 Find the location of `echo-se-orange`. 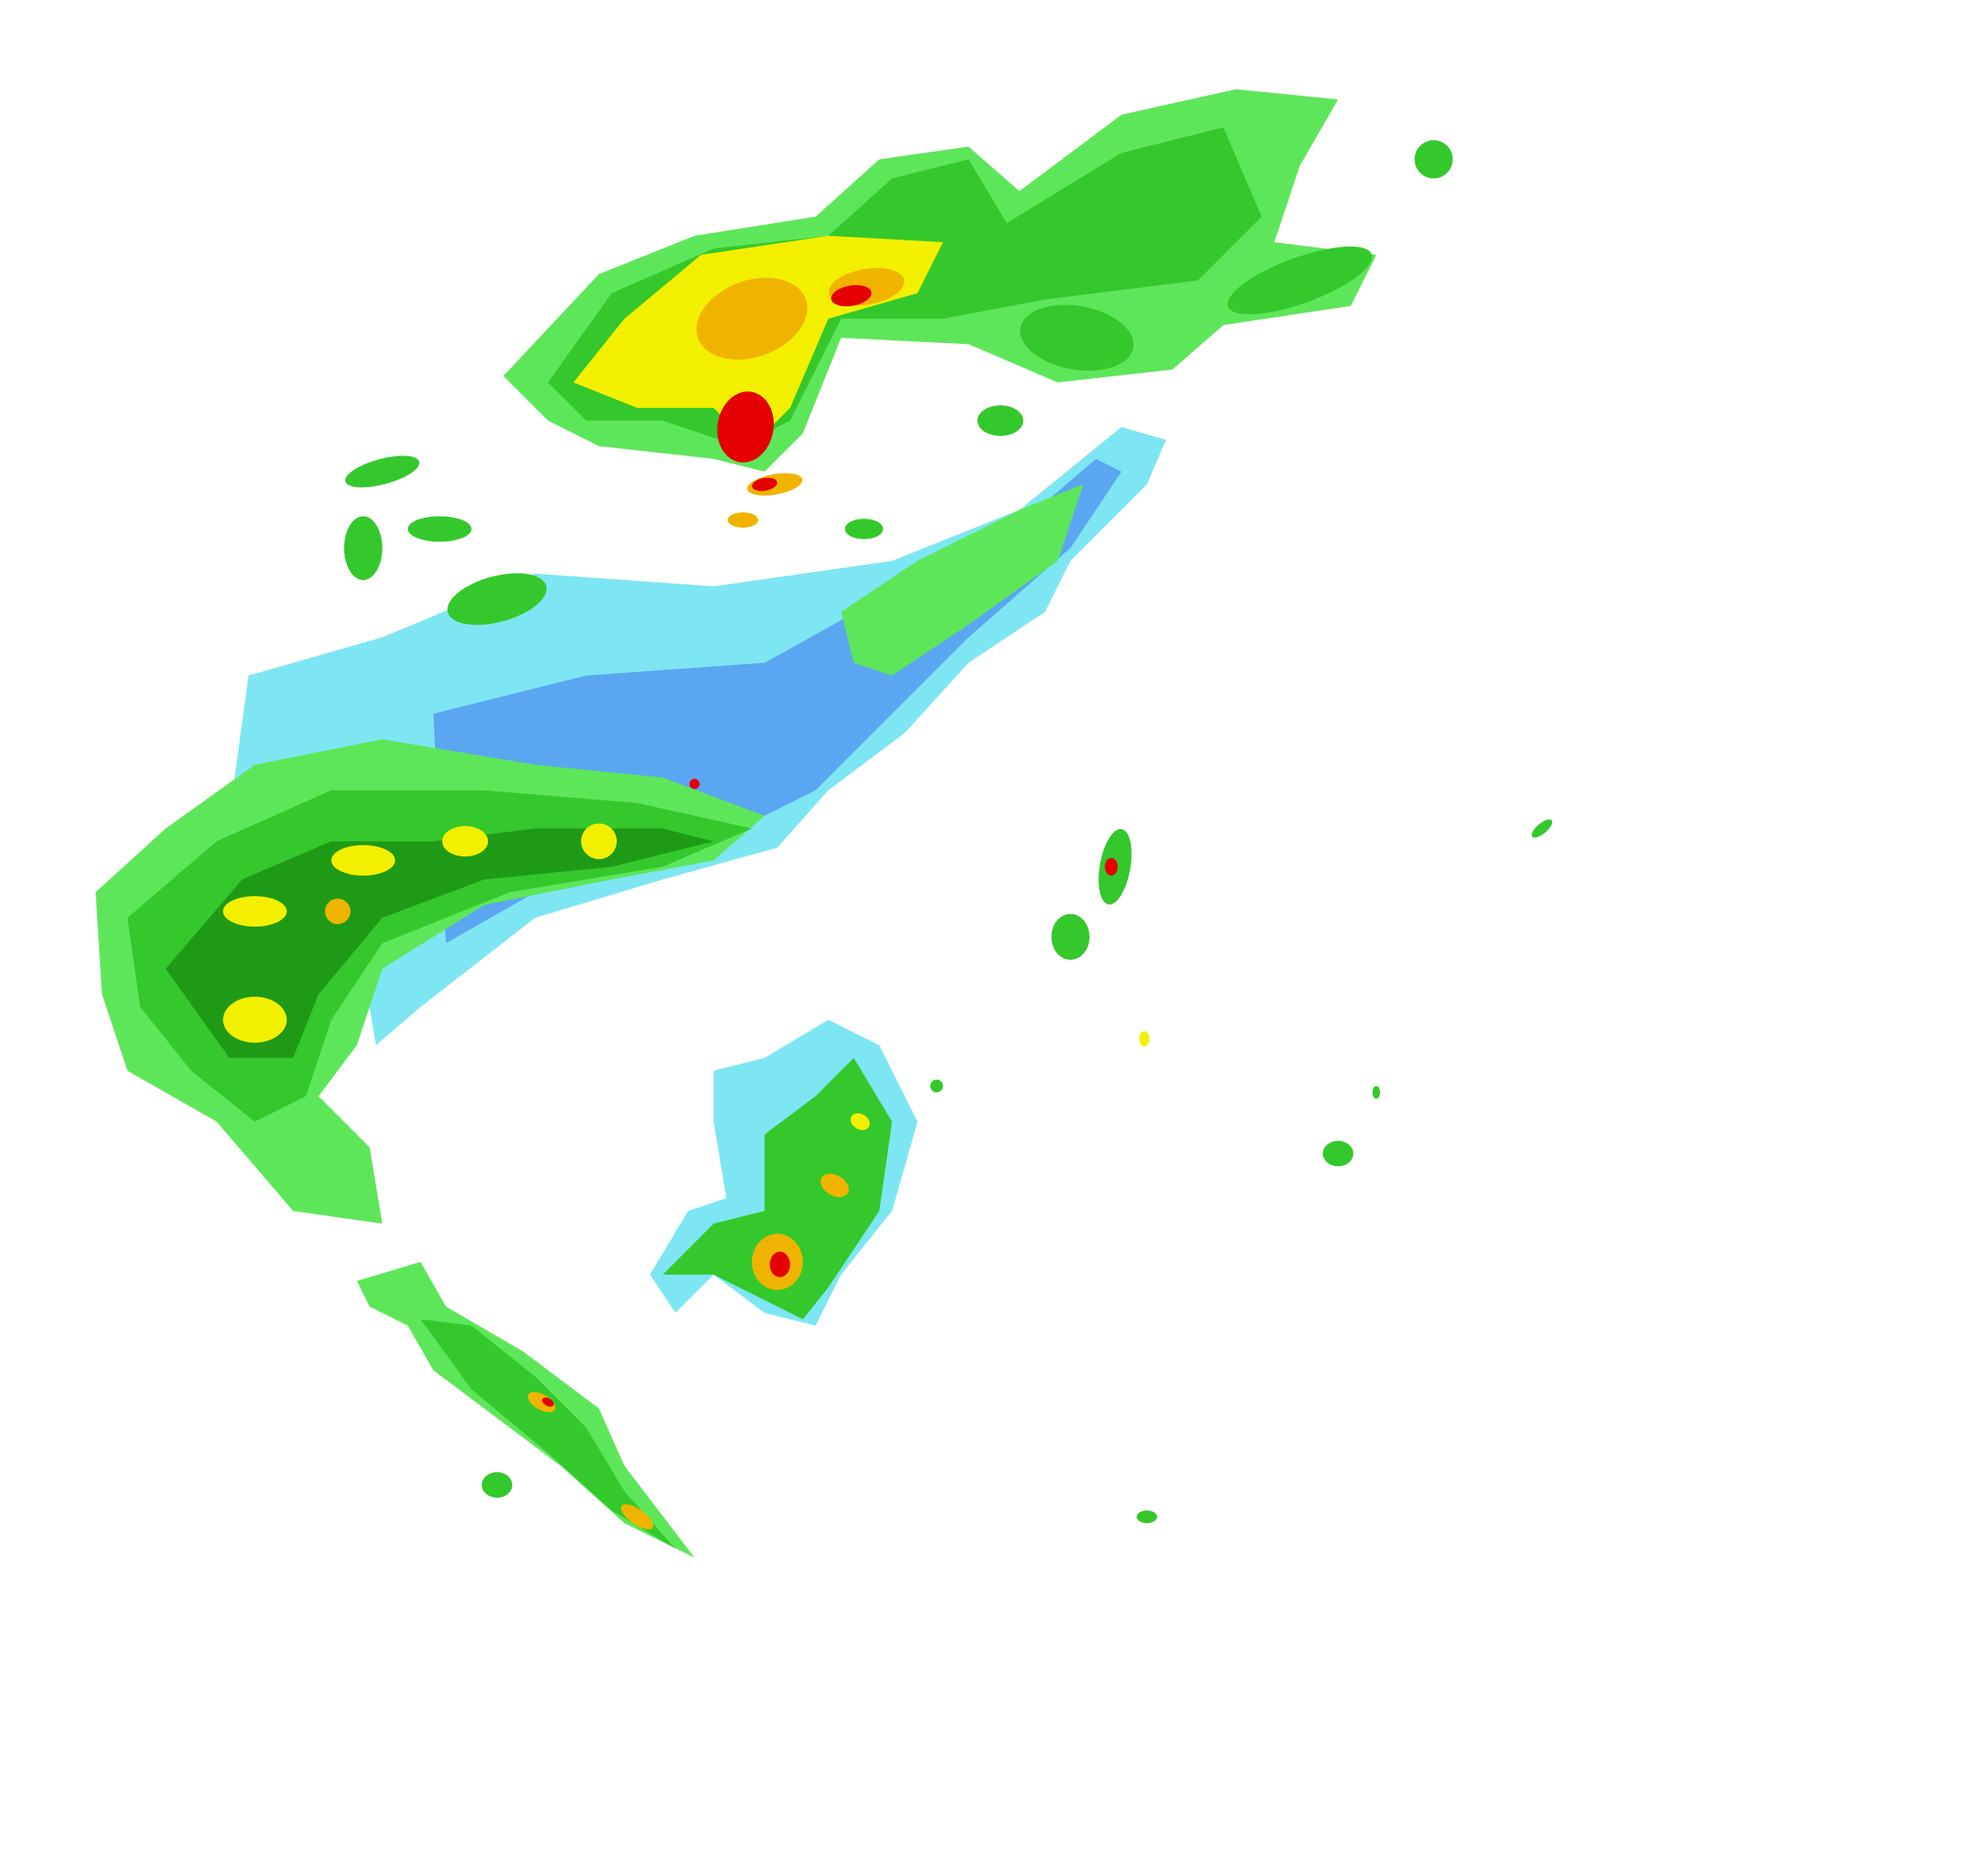

echo-se-orange is located at coordinates (834, 1185).